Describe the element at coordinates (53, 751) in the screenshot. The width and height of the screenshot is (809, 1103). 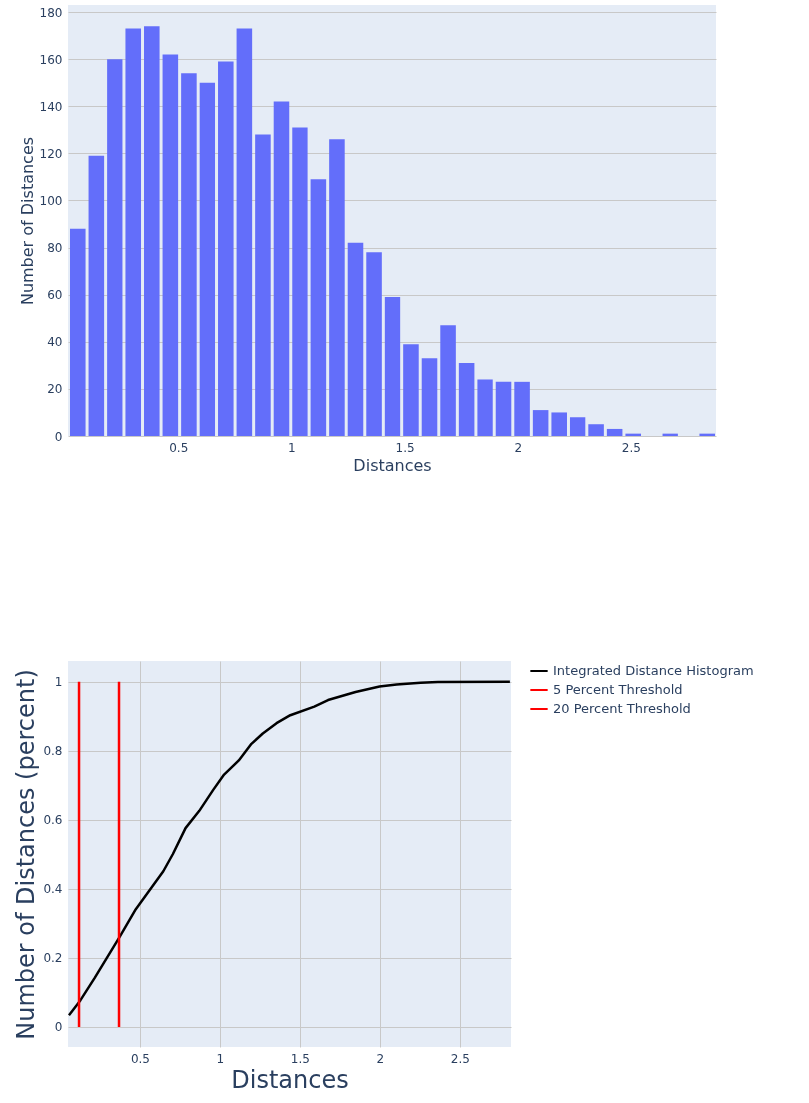
I see `y-tick-label: 0.8` at that location.